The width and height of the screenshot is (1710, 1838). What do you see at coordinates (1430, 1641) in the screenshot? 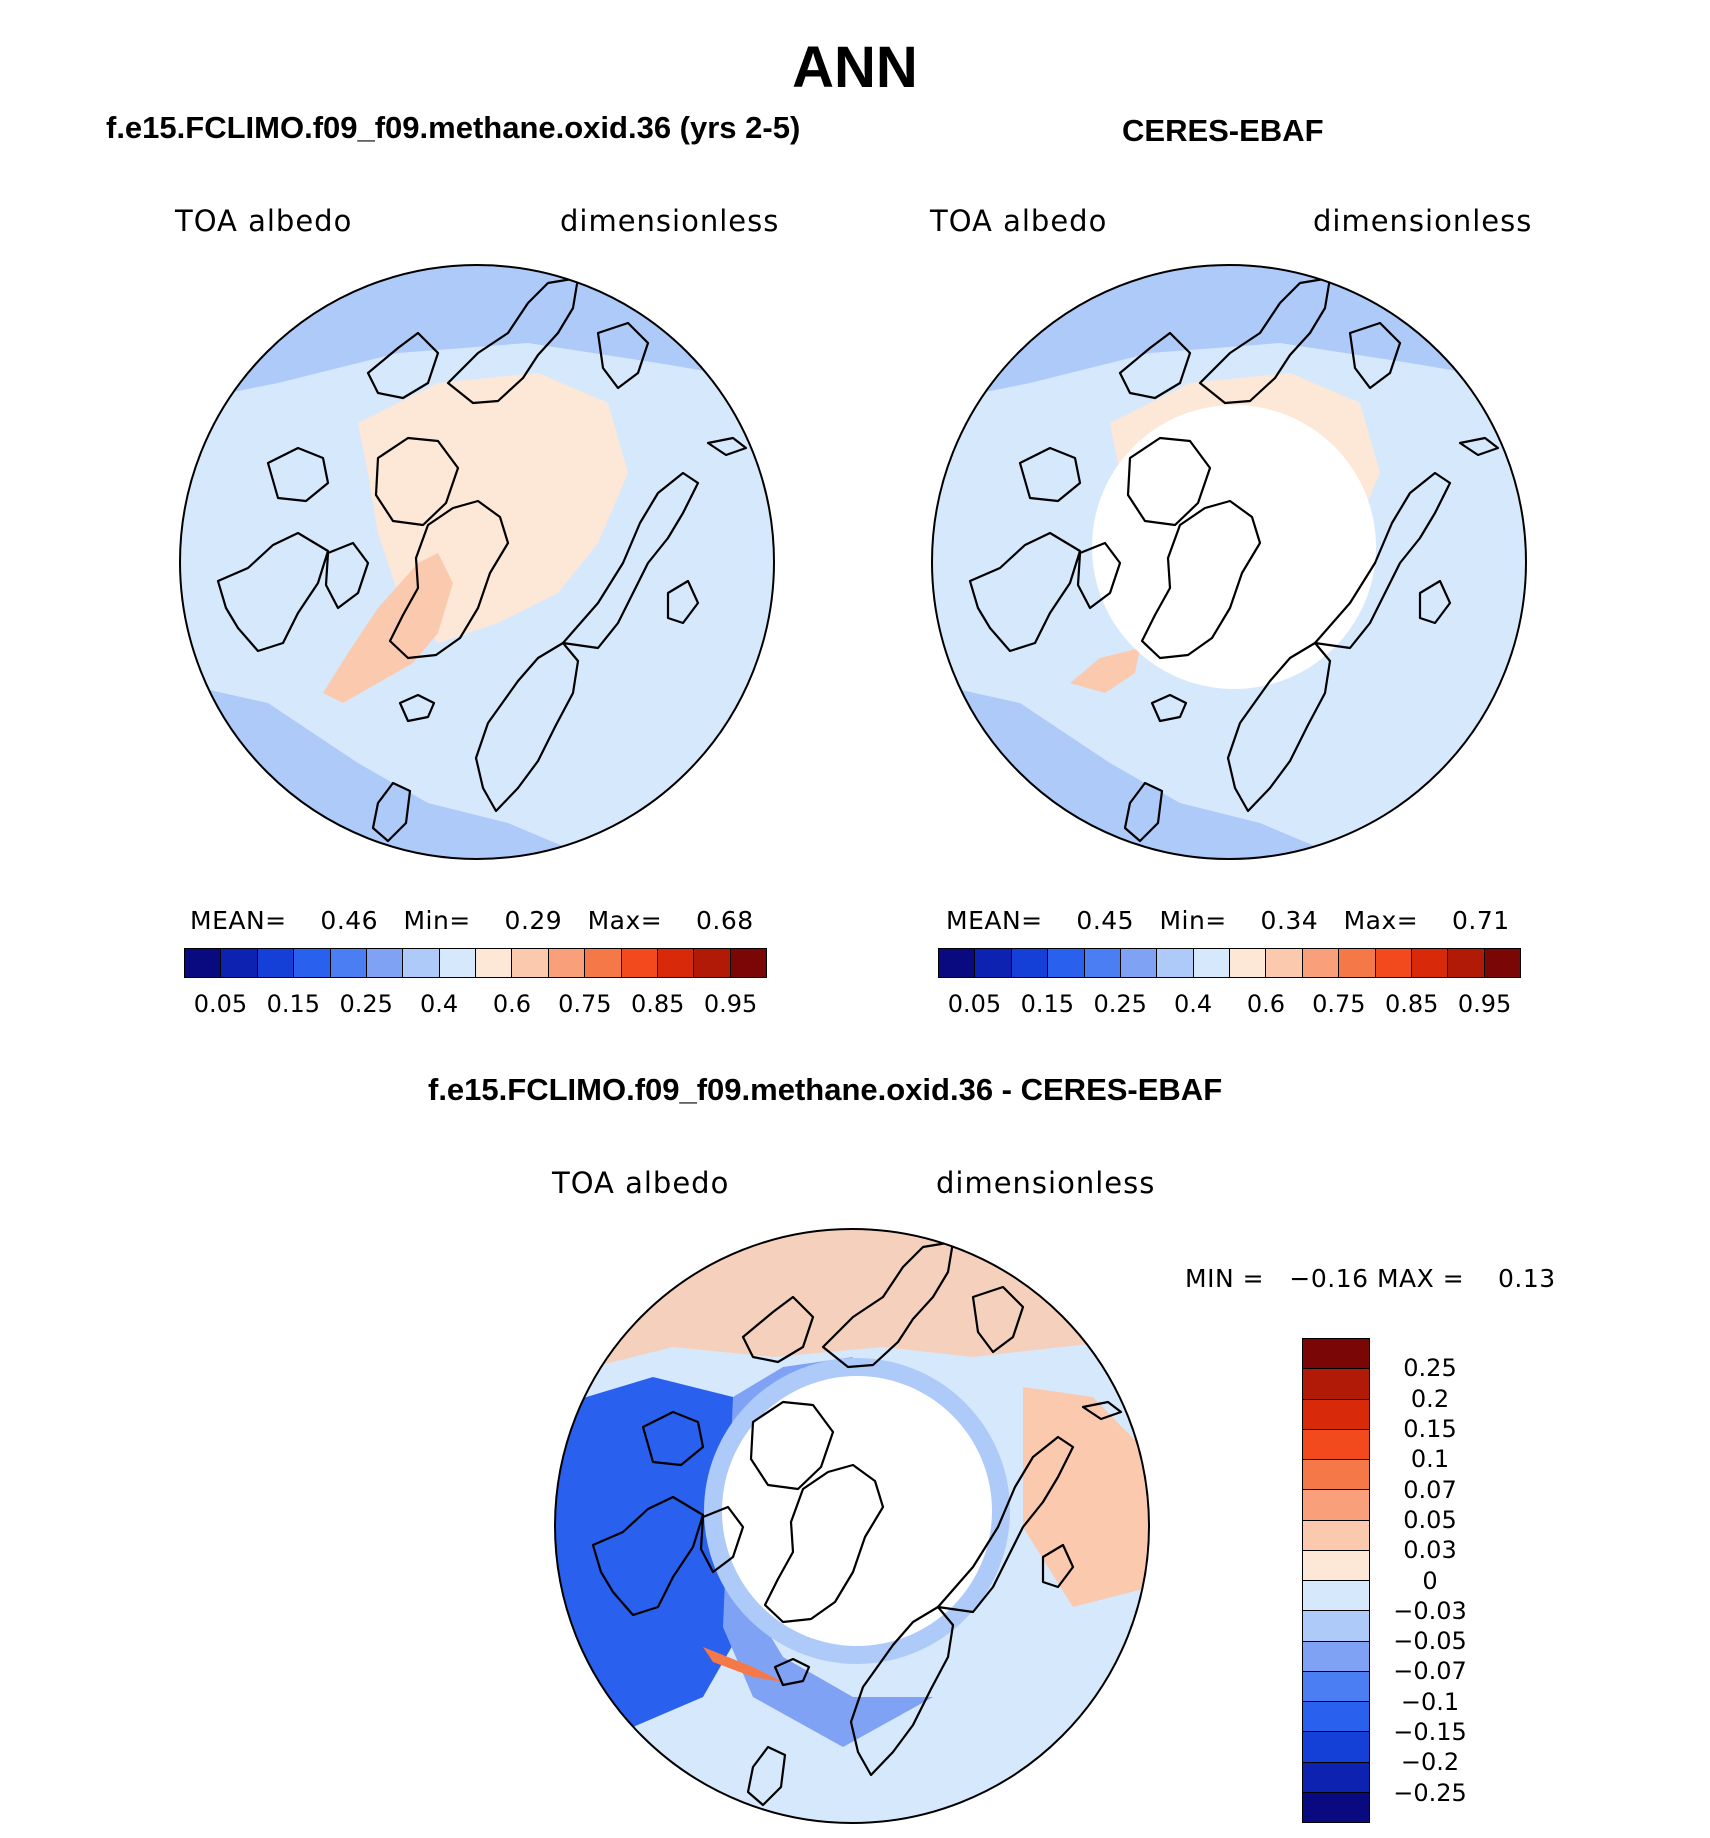
I see `colorbar-tick-label: −0.05` at bounding box center [1430, 1641].